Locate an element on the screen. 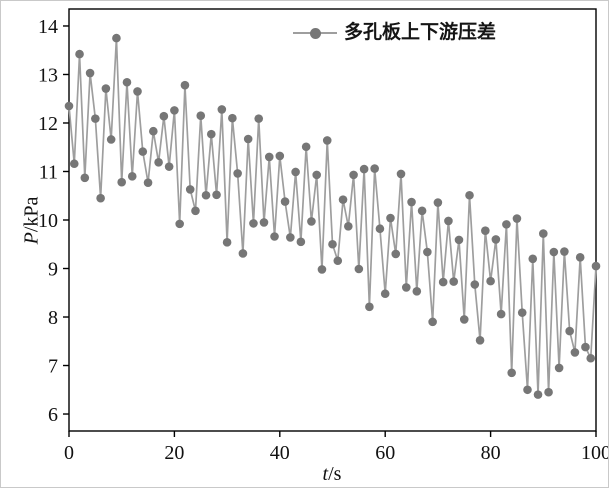 The image size is (609, 488). x-tick-label: 100 is located at coordinates (595, 453).